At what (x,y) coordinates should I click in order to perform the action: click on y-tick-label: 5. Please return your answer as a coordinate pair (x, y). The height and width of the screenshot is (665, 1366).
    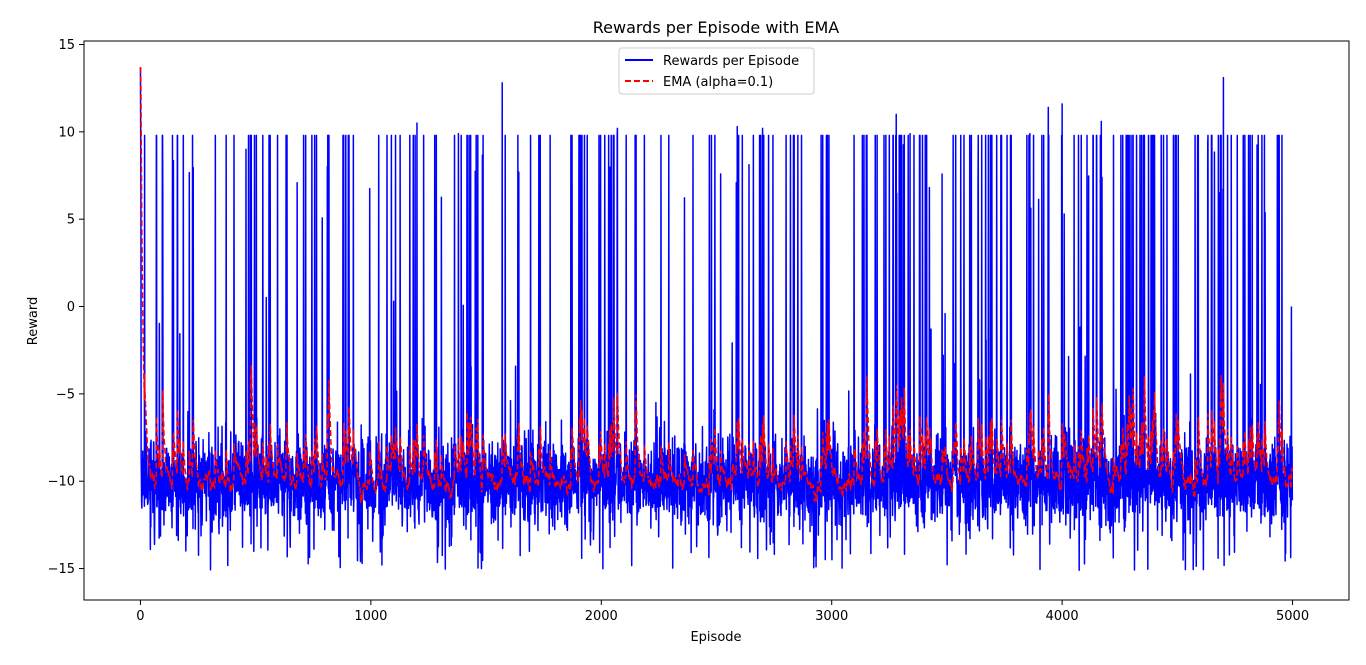
    Looking at the image, I should click on (71, 220).